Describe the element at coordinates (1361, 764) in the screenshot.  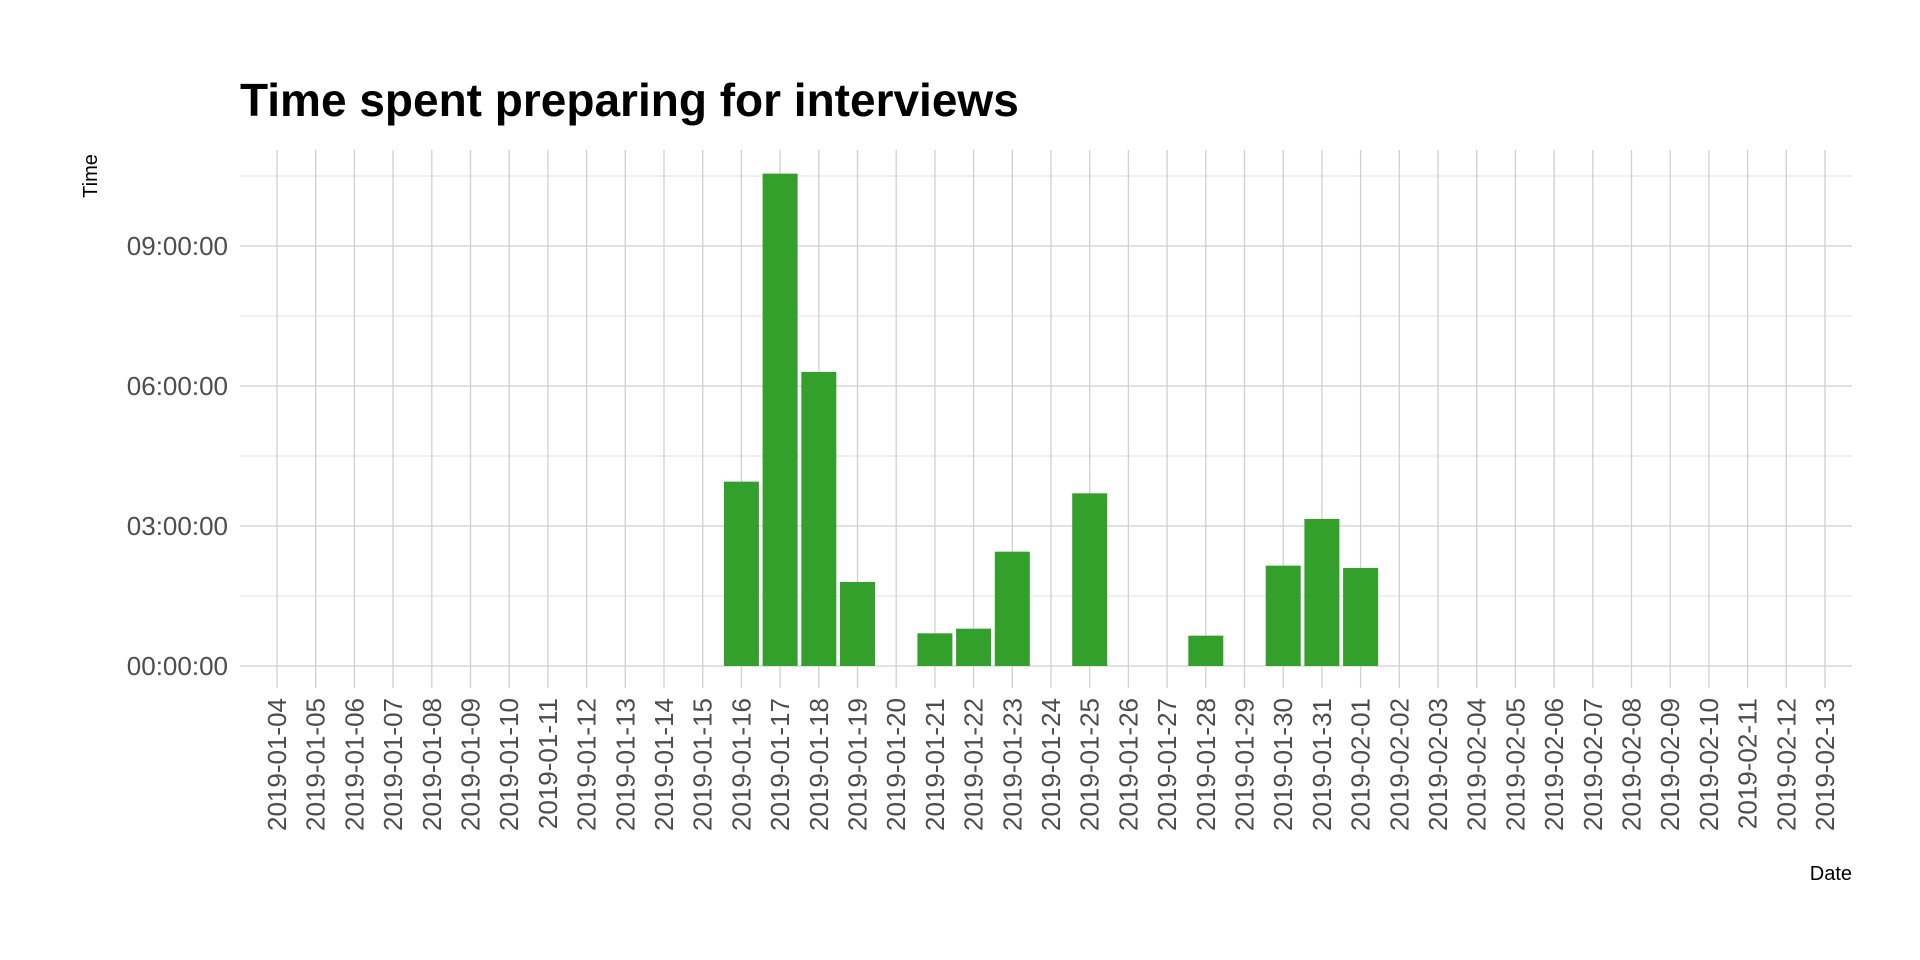
I see `x-tick-label: 2019-02-01` at that location.